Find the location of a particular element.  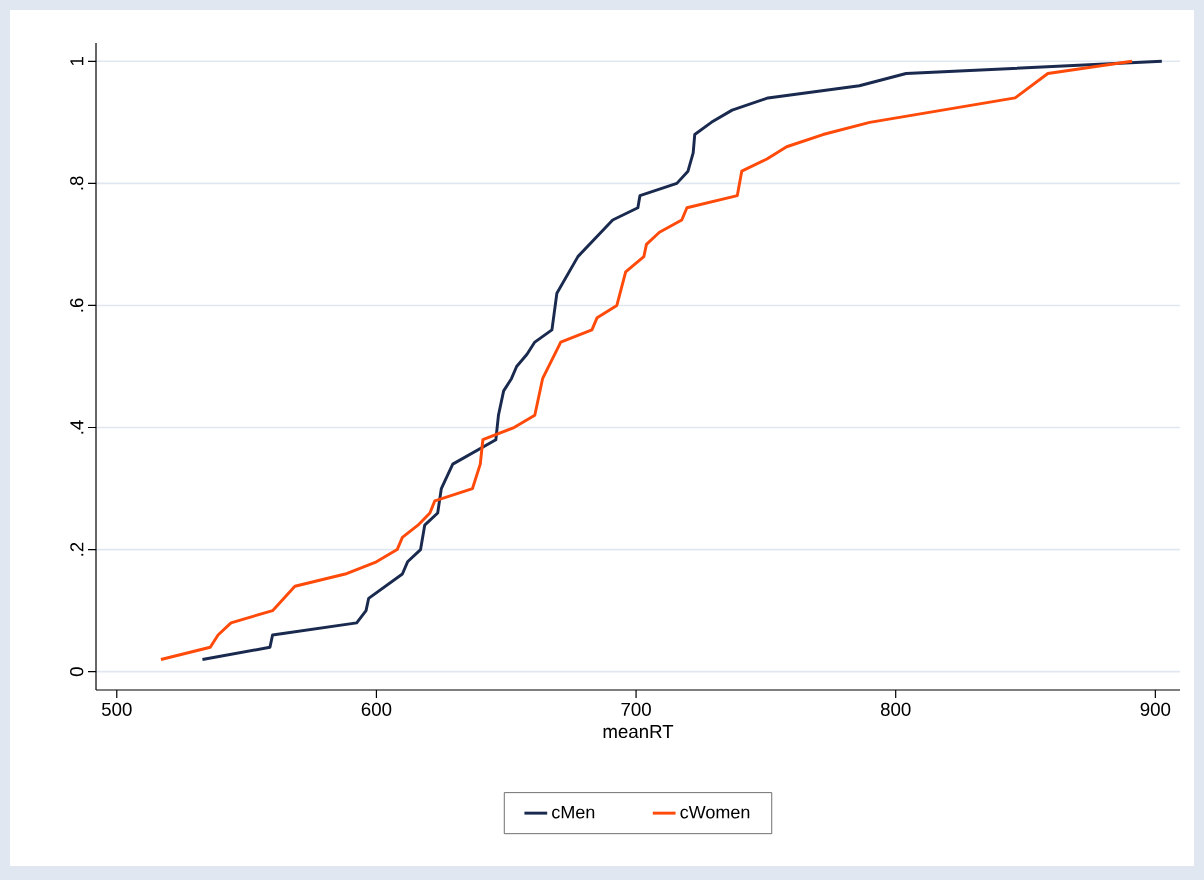

y-tick-label: .2 is located at coordinates (77, 549).